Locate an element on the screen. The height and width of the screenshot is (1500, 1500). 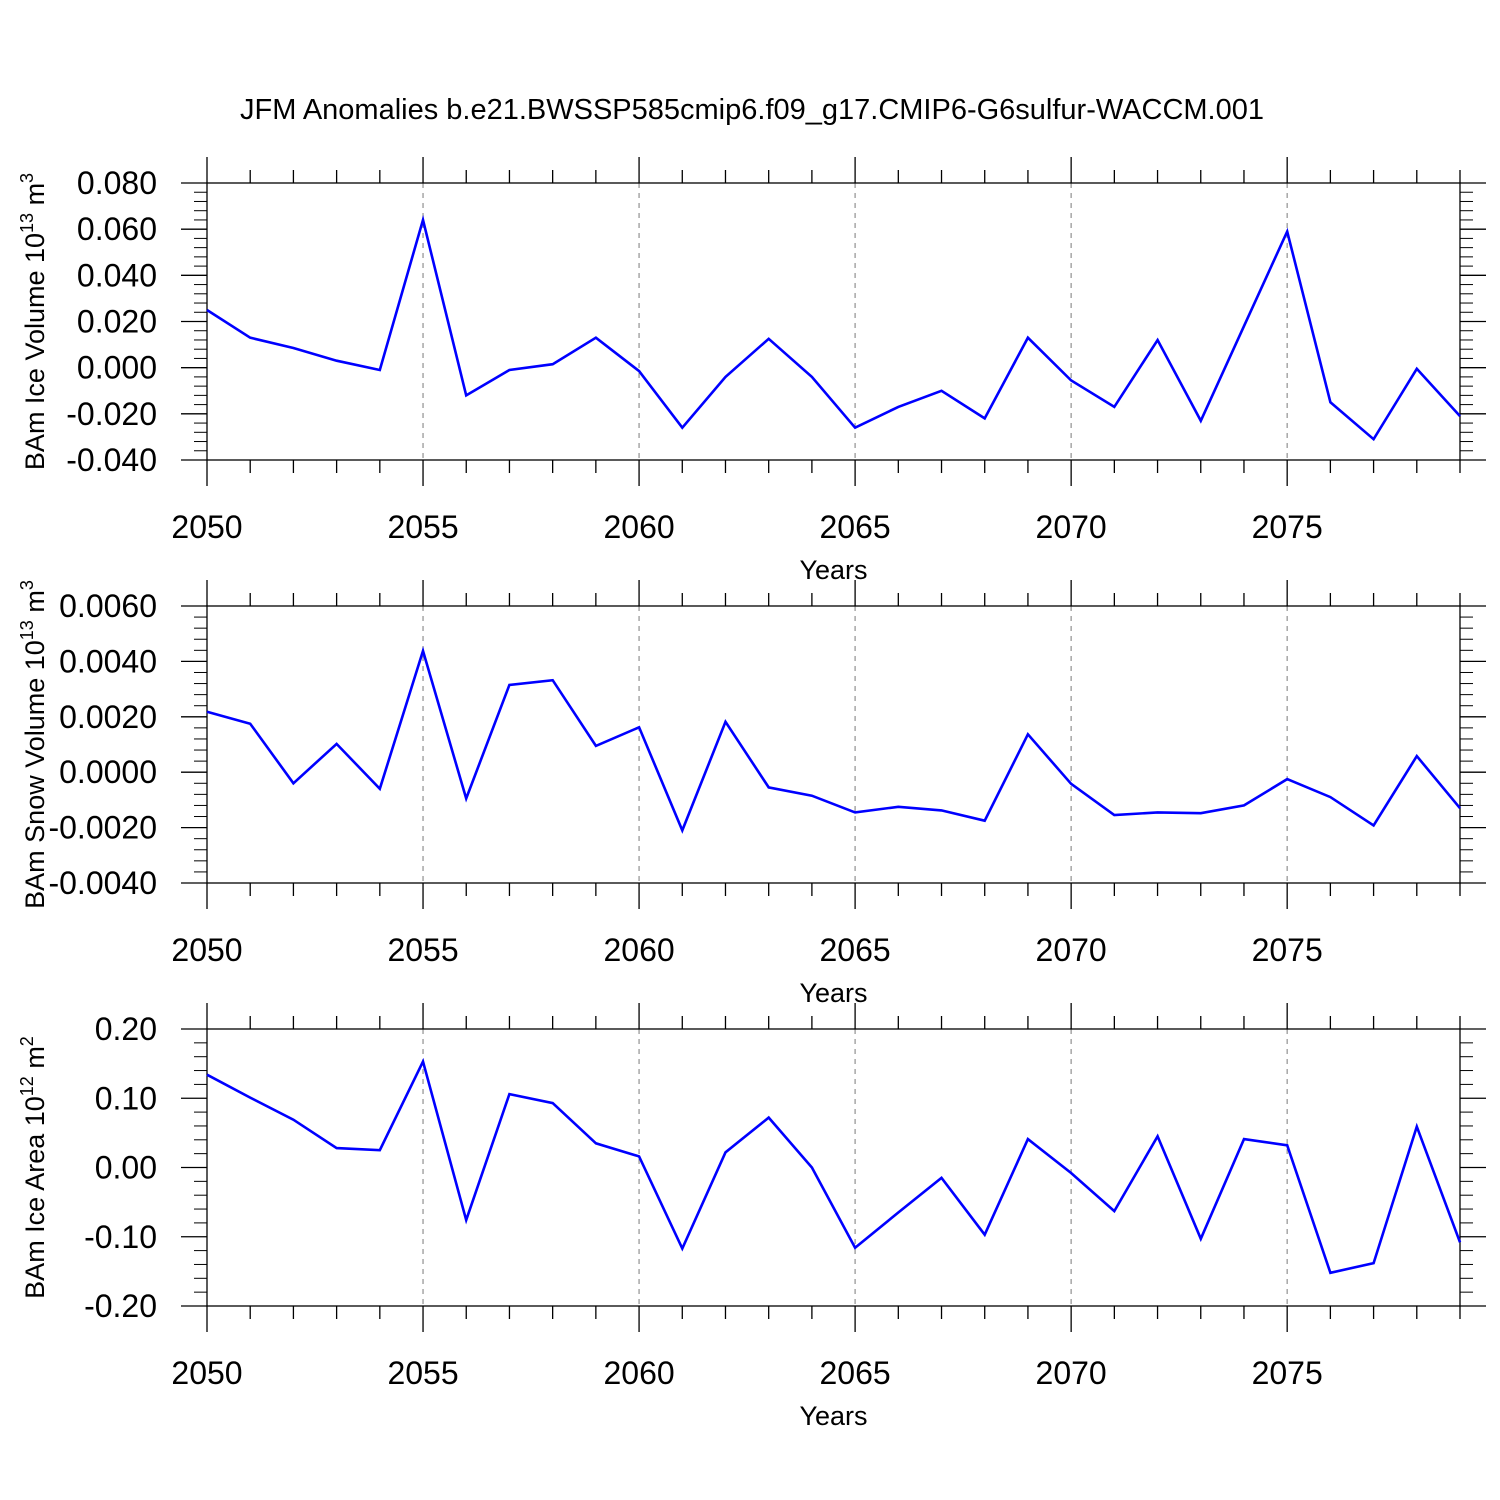
y-tick-label: 0.020 is located at coordinates (117, 322).